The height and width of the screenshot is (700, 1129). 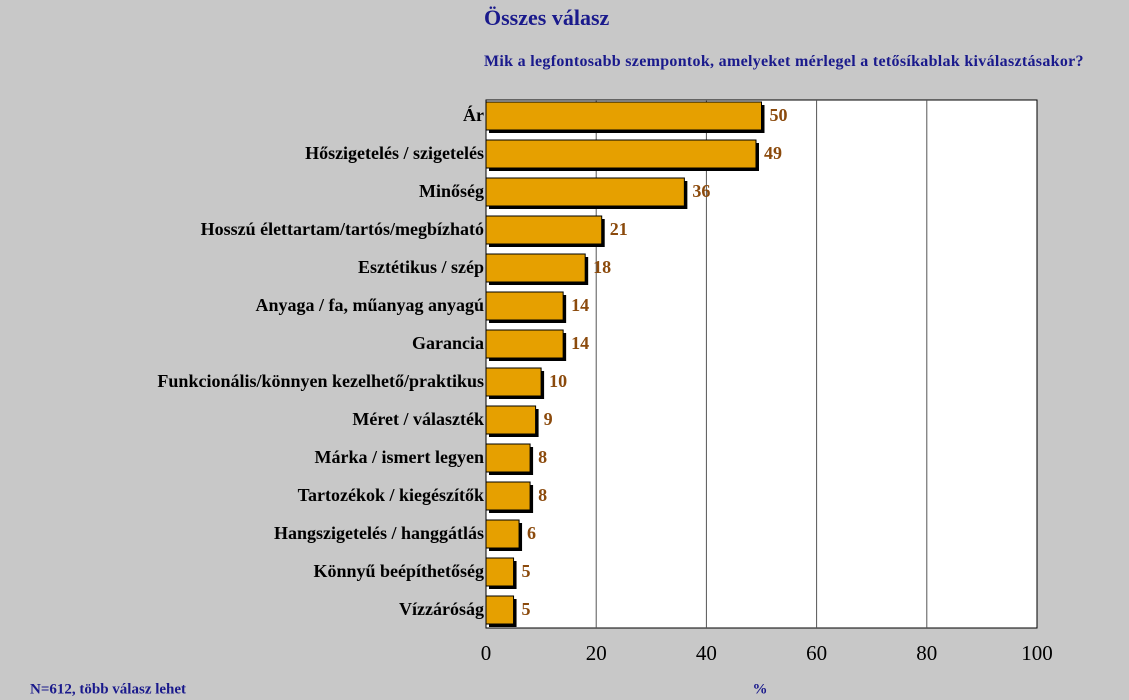 What do you see at coordinates (596, 653) in the screenshot?
I see `x-tick-label: 20` at bounding box center [596, 653].